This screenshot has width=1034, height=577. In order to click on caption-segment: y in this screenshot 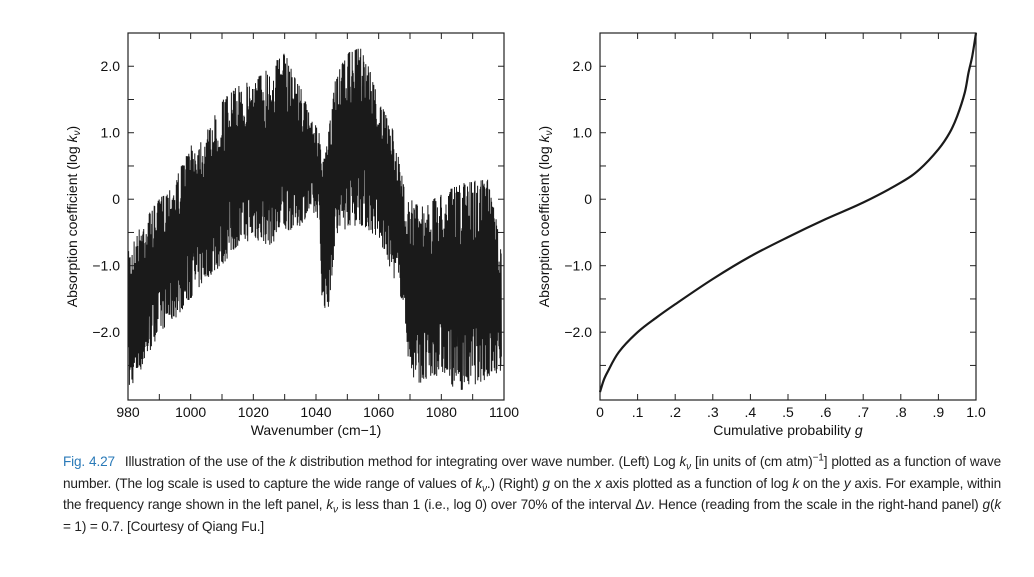, I will do `click(847, 483)`.